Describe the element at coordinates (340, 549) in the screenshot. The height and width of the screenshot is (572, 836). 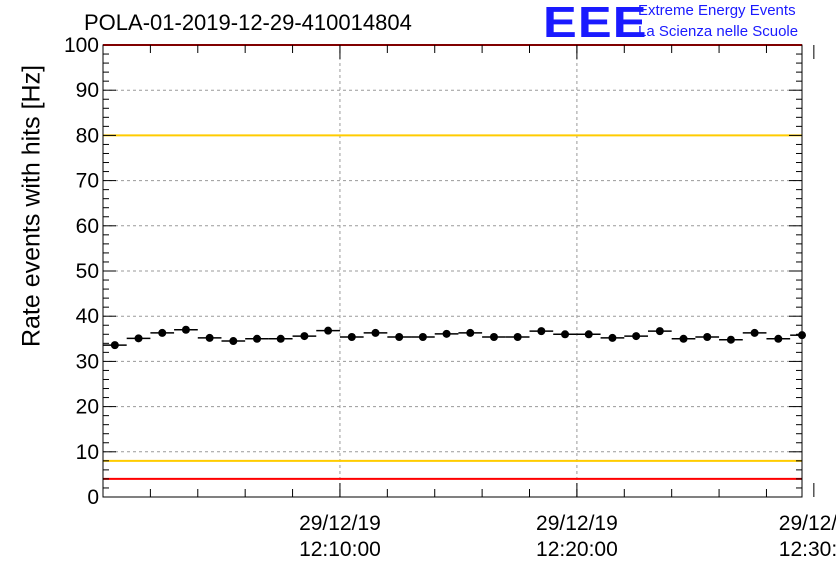
I see `x-tick-label-time: 12:10:00` at that location.